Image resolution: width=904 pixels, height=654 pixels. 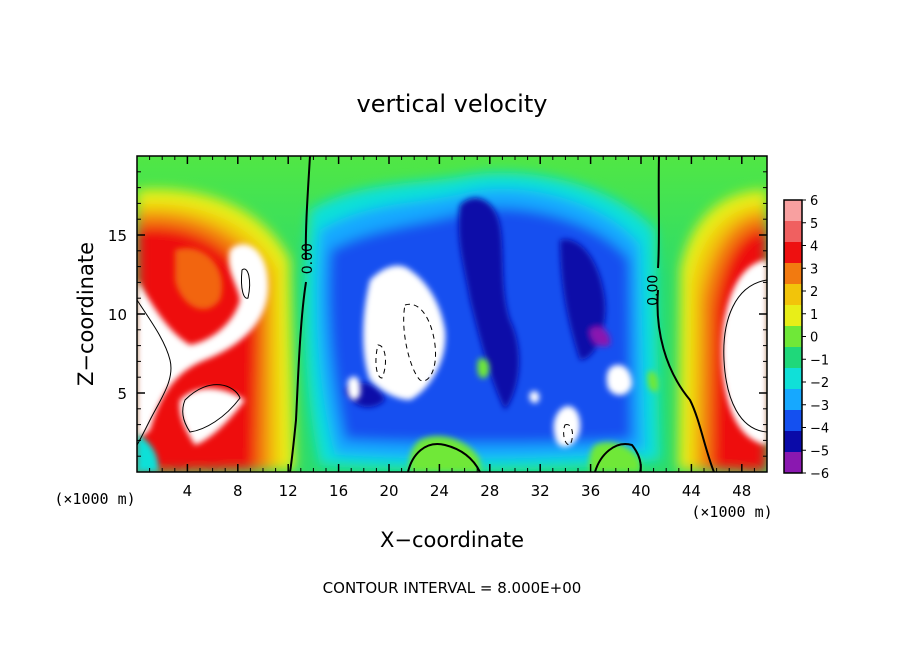 I want to click on contour-labels: 0.00 0.00, so click(x=480, y=274).